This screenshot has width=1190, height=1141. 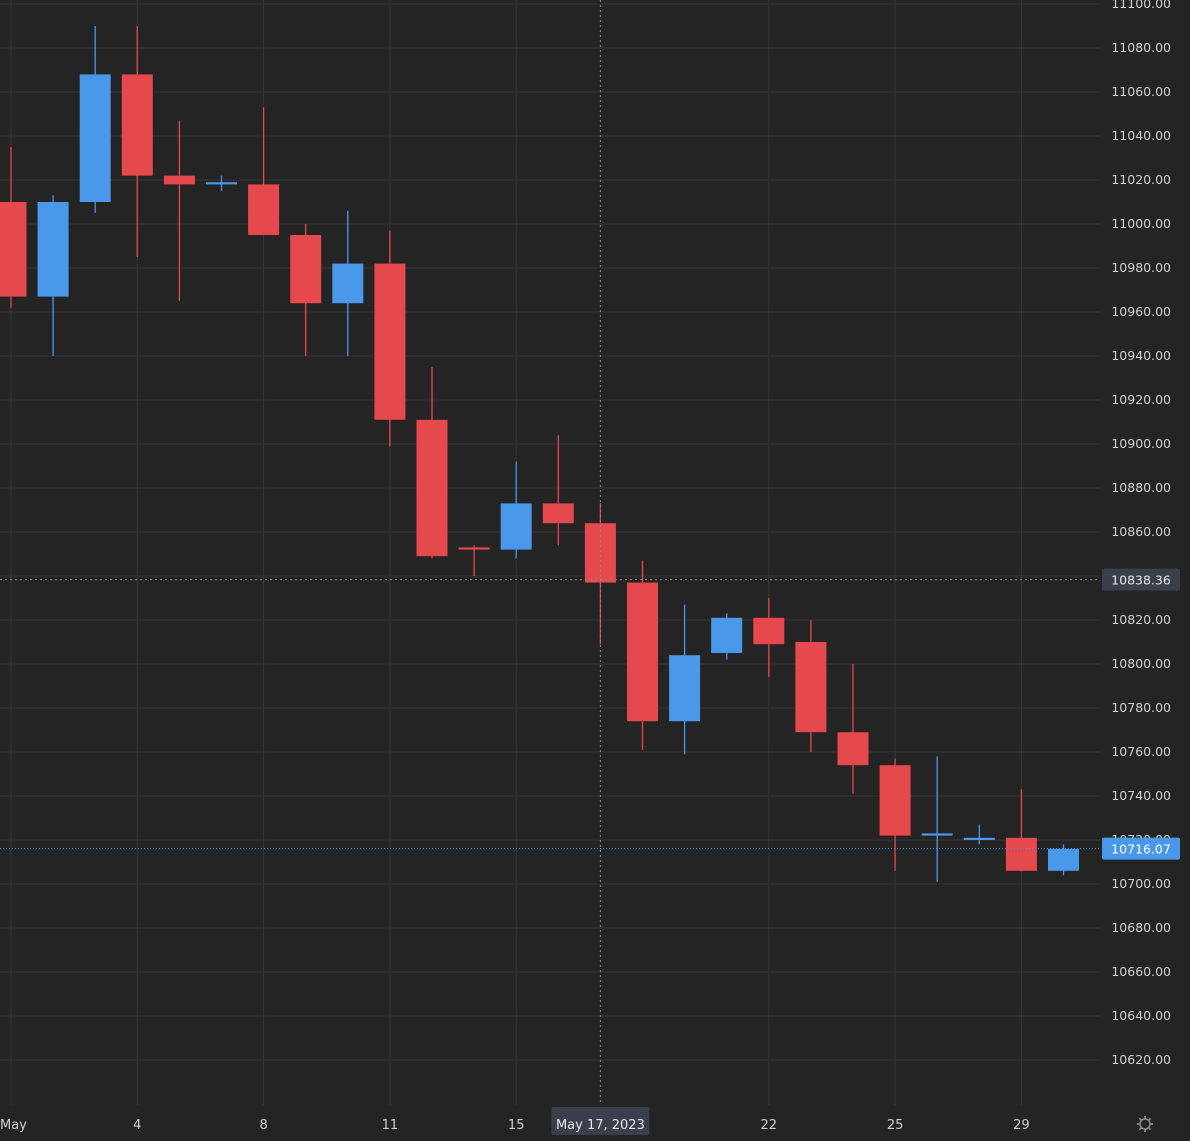 I want to click on last-price-label-bg, so click(x=1141, y=848).